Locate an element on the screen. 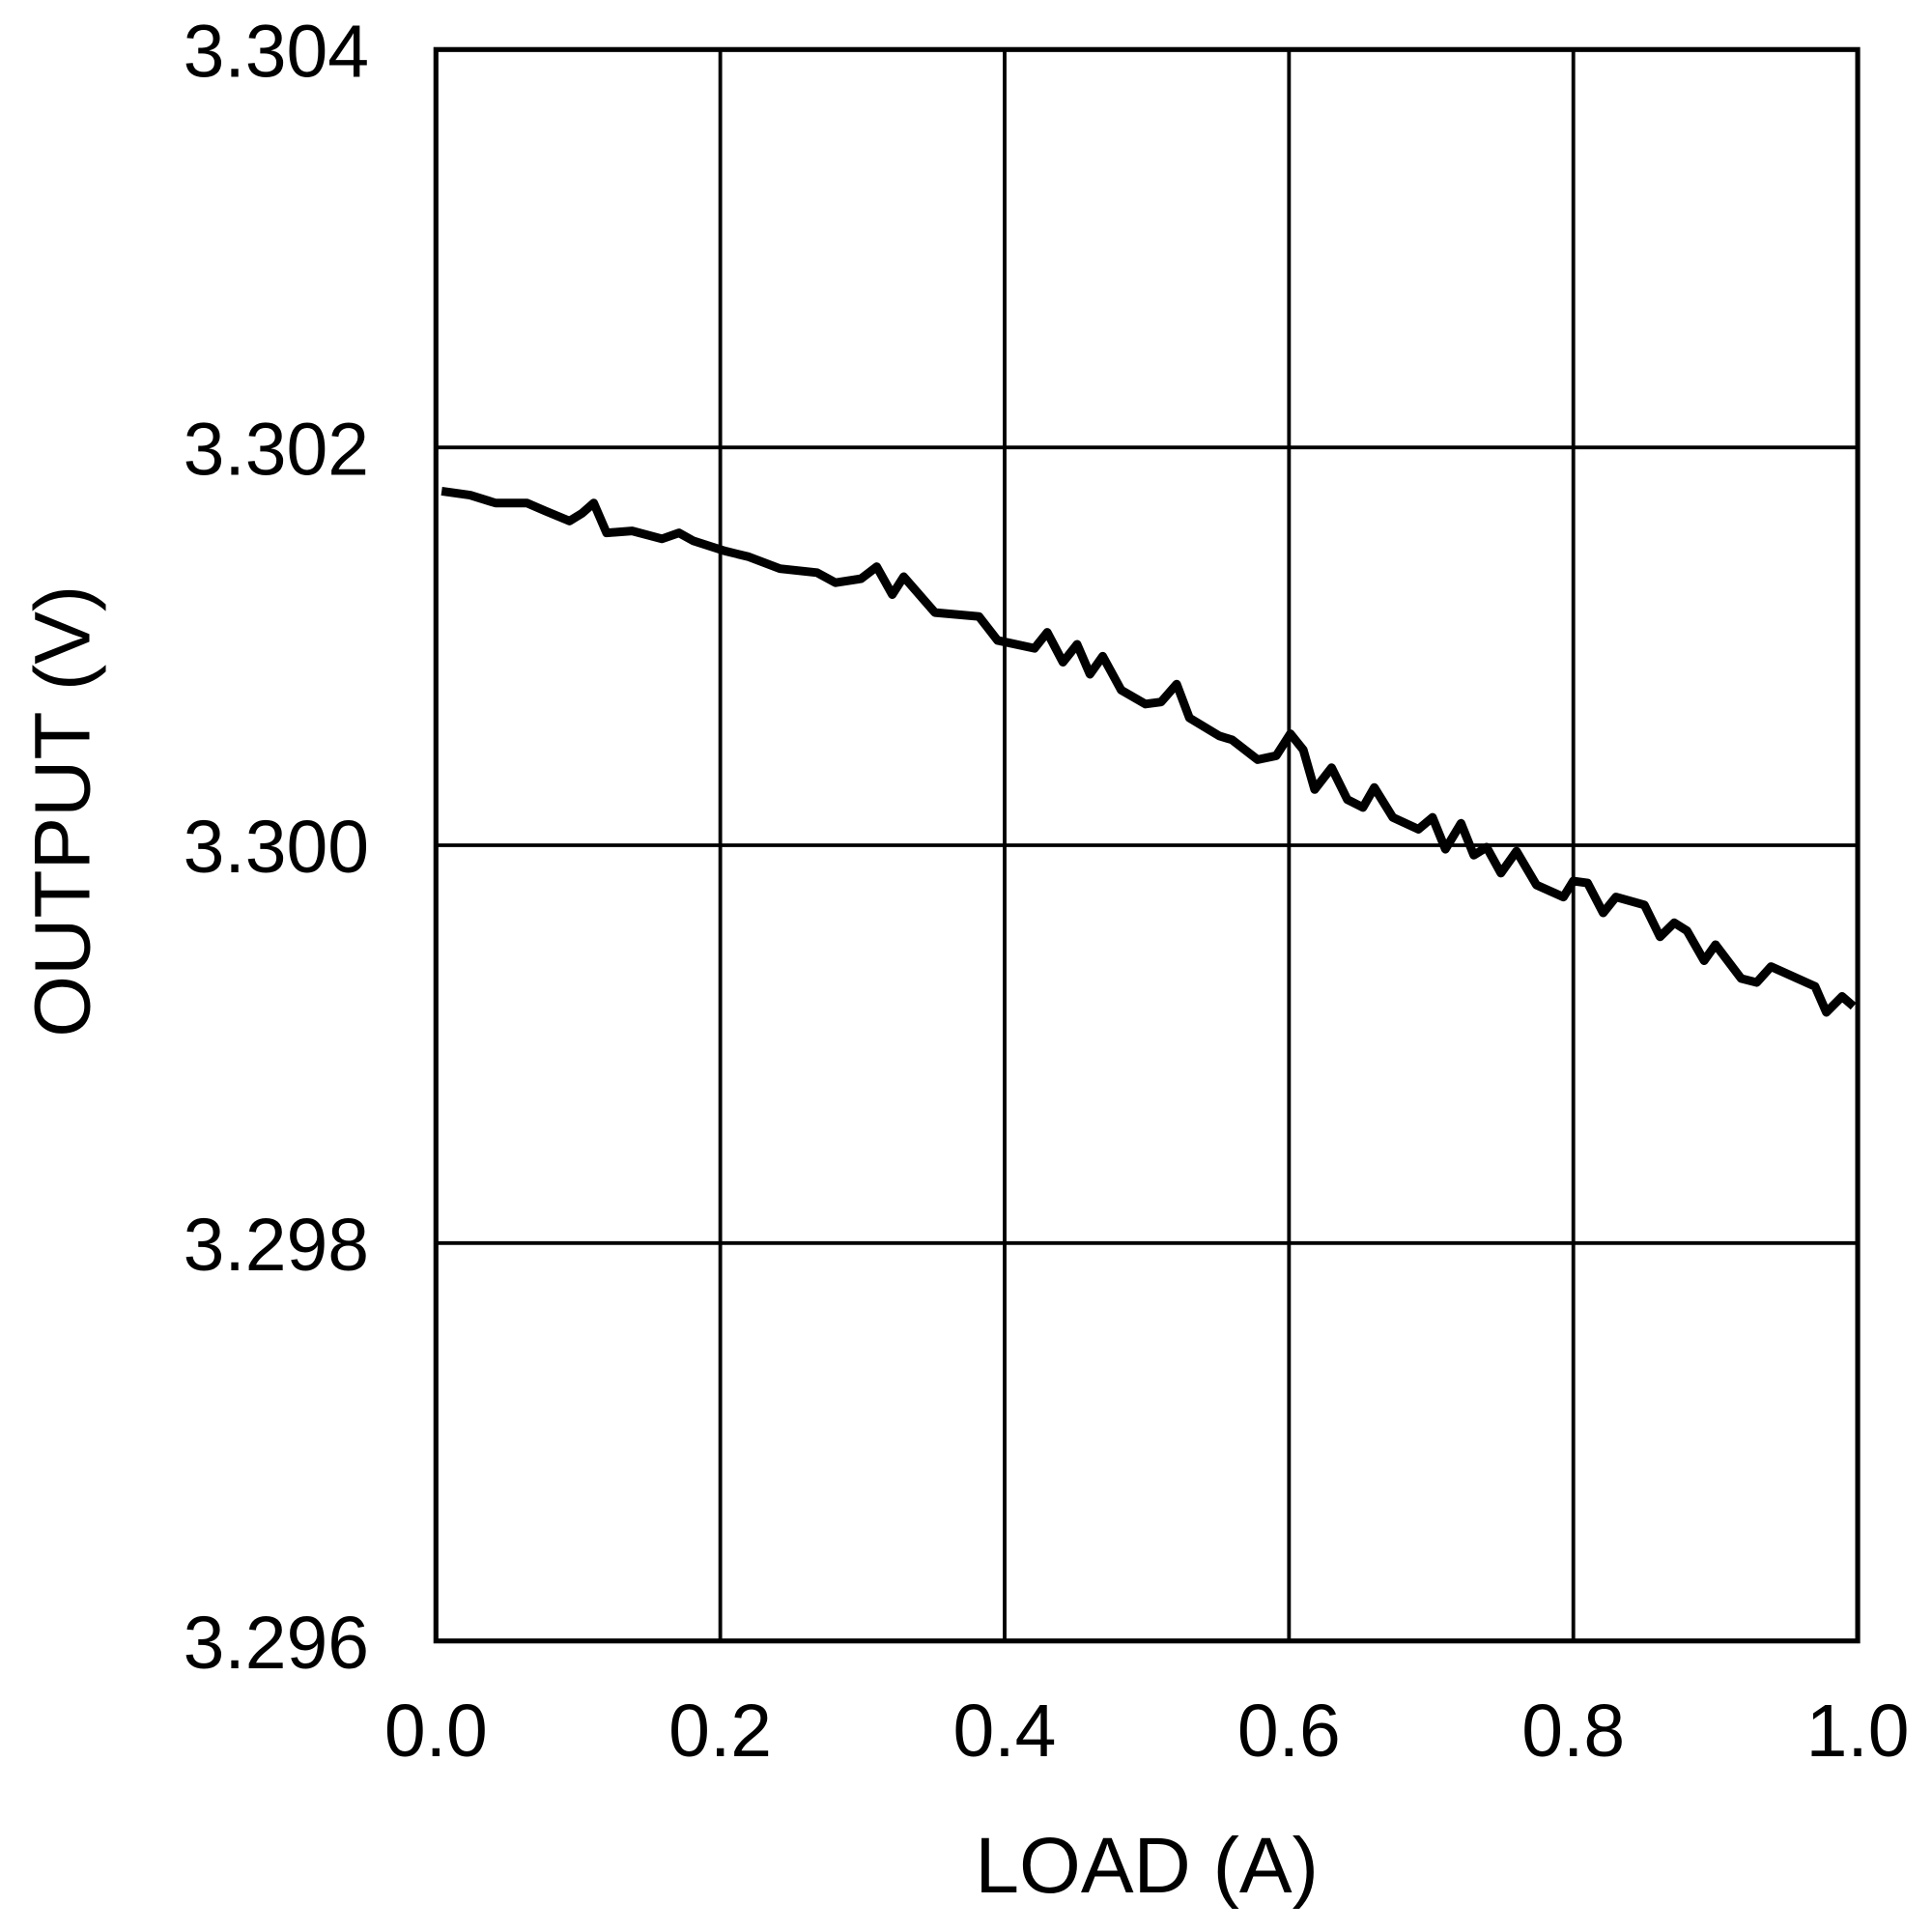 The image size is (1932, 1932). y-tick-label: 3.300 is located at coordinates (276, 847).